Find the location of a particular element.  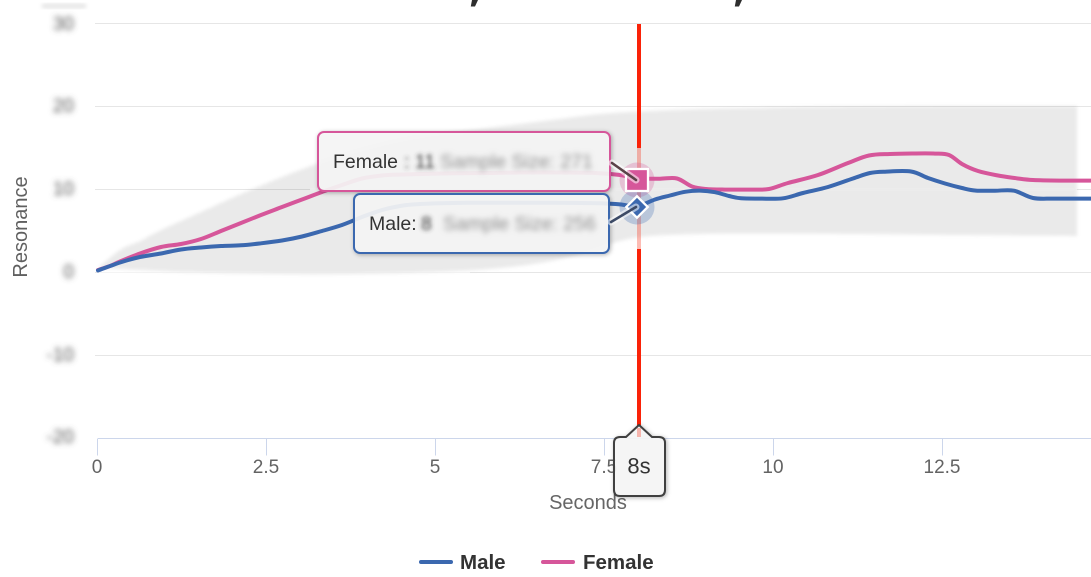

svg-text: Seconds is located at coordinates (588, 503).